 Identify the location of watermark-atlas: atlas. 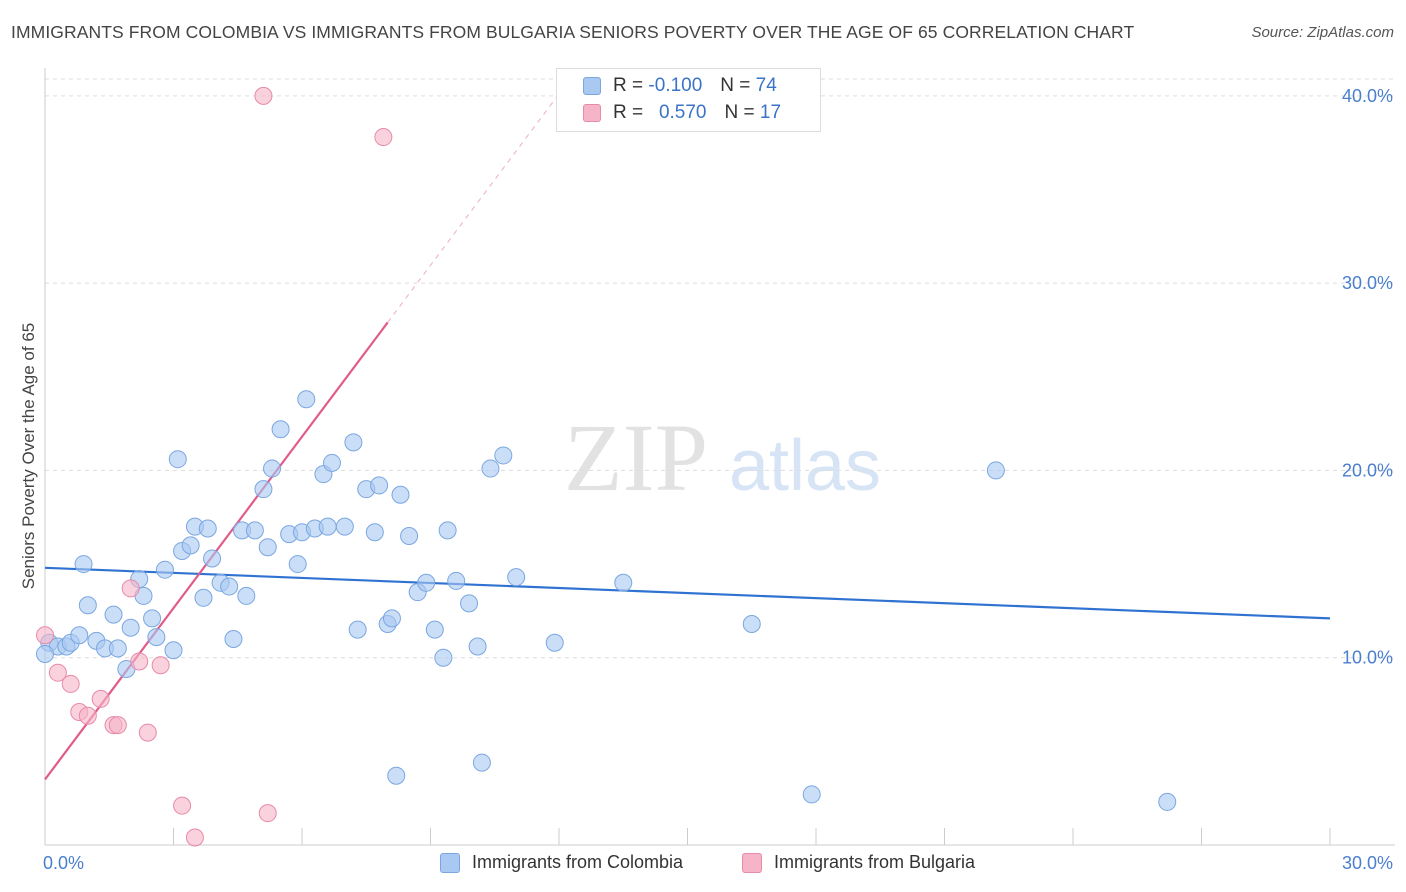
(805, 466).